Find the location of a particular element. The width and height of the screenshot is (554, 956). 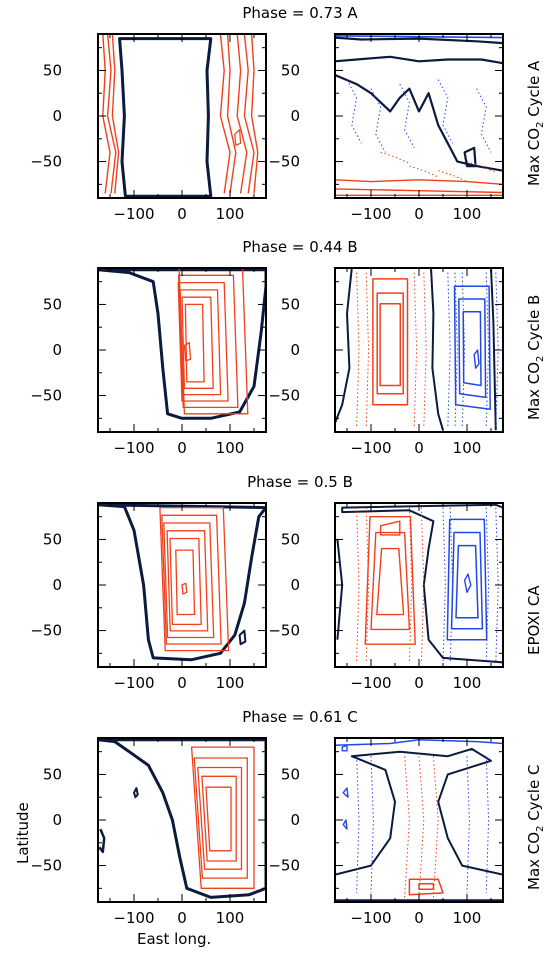

panel-right-row-2: −100 0 100 −50 0 50 is located at coordinates (386, 362).